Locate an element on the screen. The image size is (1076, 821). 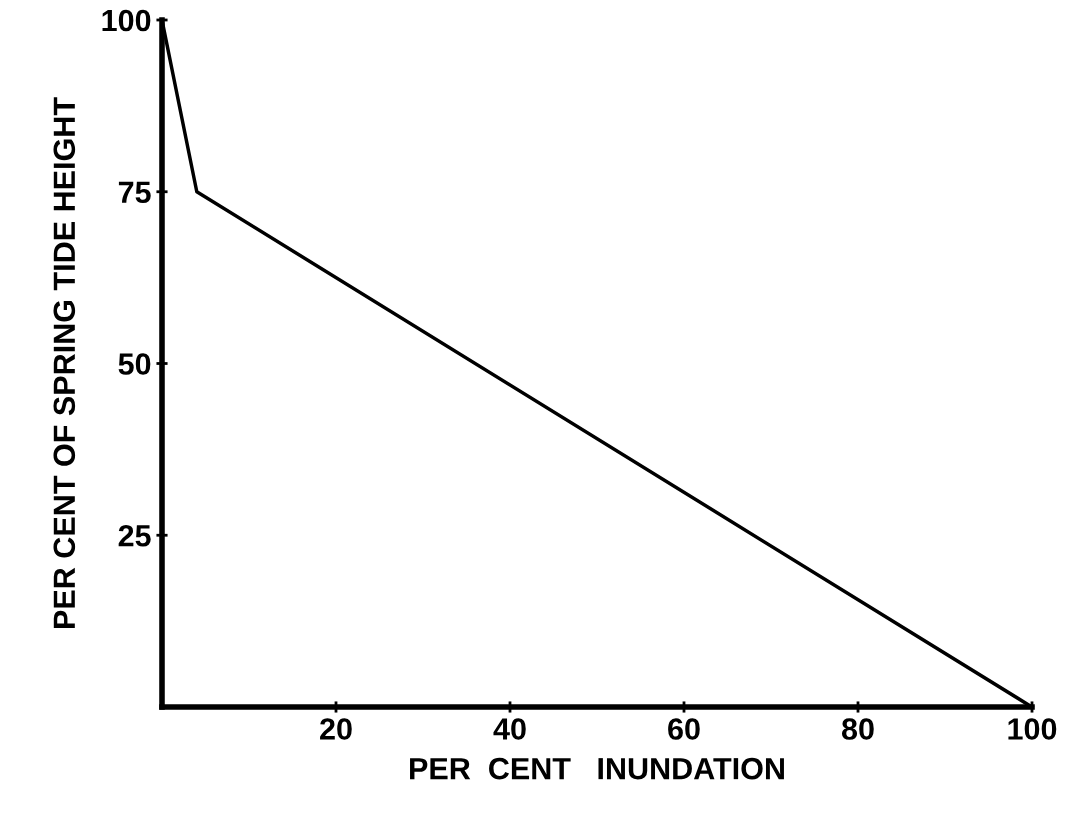
y-tick-label: 75 is located at coordinates (134, 192).